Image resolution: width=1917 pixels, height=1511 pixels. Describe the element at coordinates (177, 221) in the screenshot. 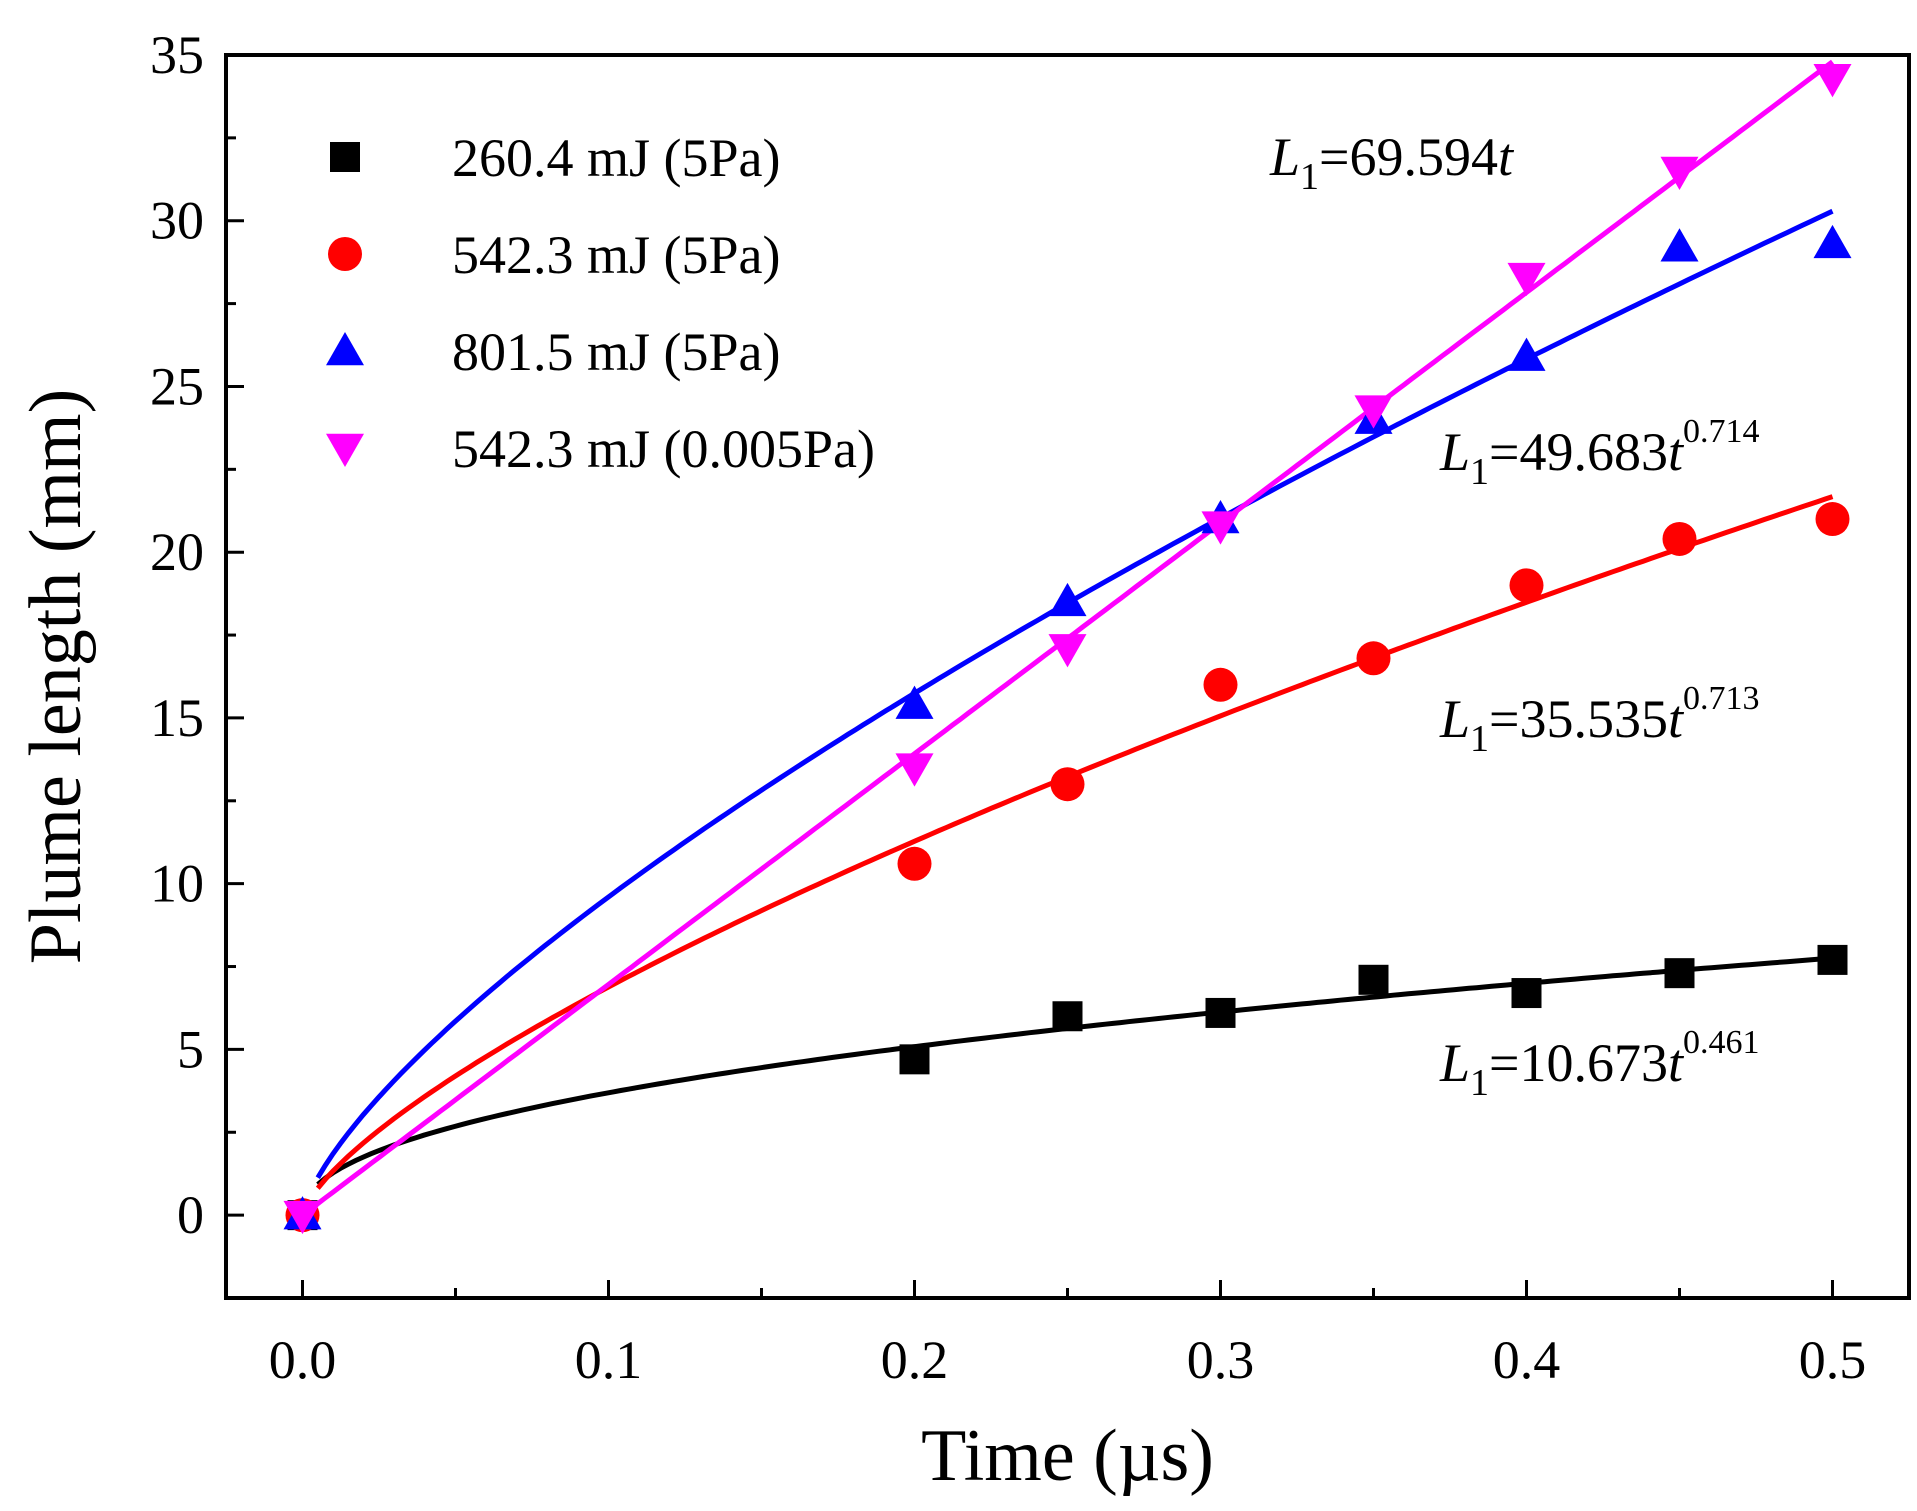

I see `y-tick-label: 30` at that location.